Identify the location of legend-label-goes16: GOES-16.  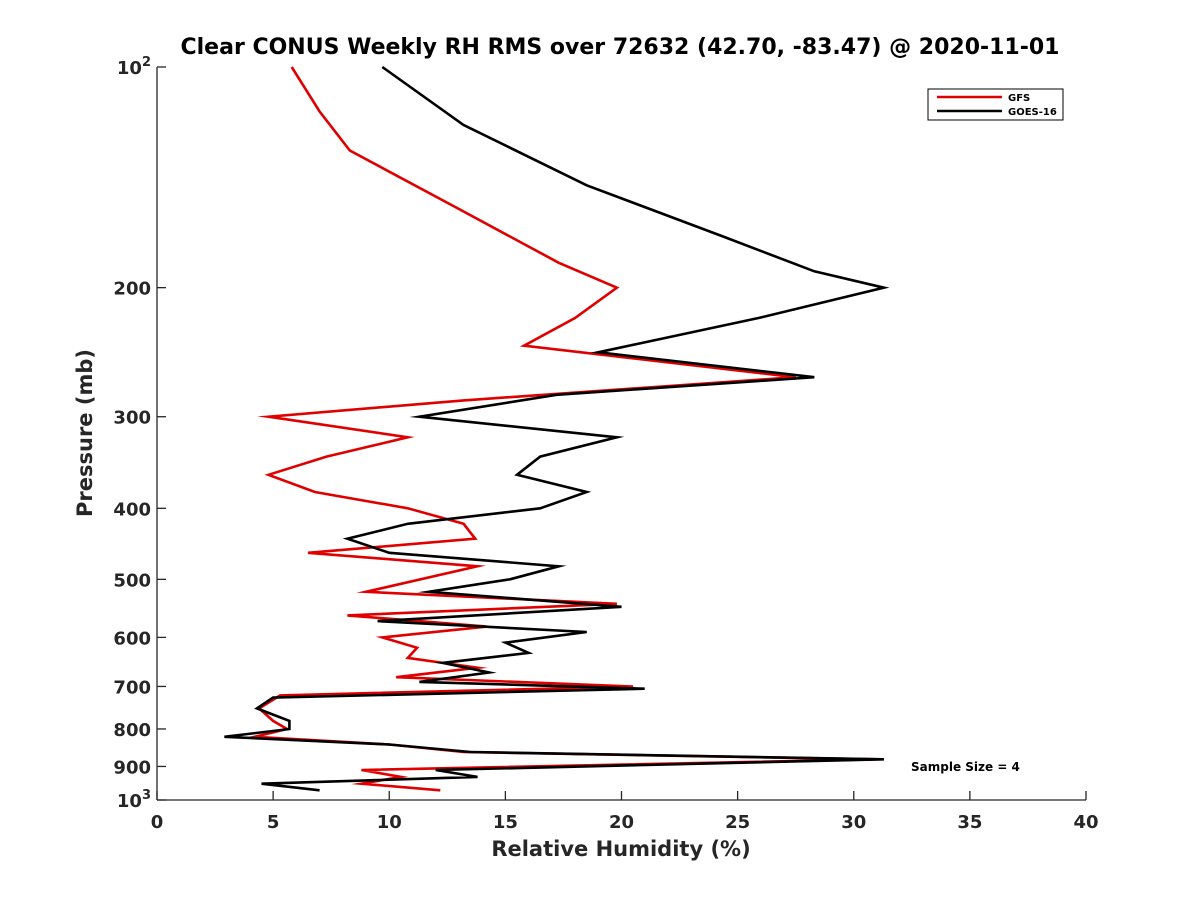
(1032, 112).